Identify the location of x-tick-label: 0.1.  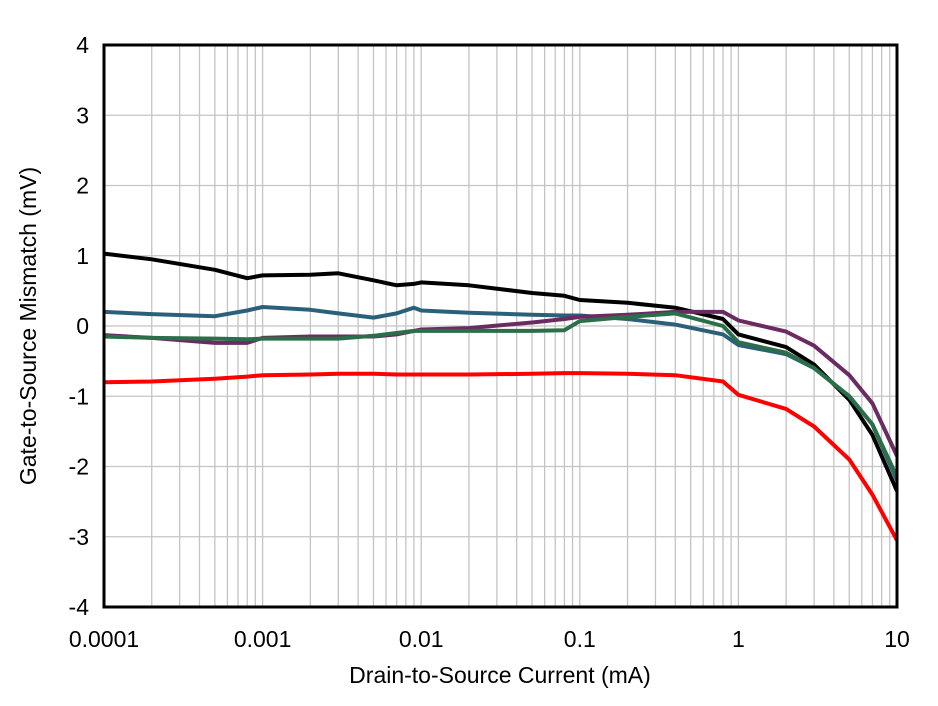
(580, 639).